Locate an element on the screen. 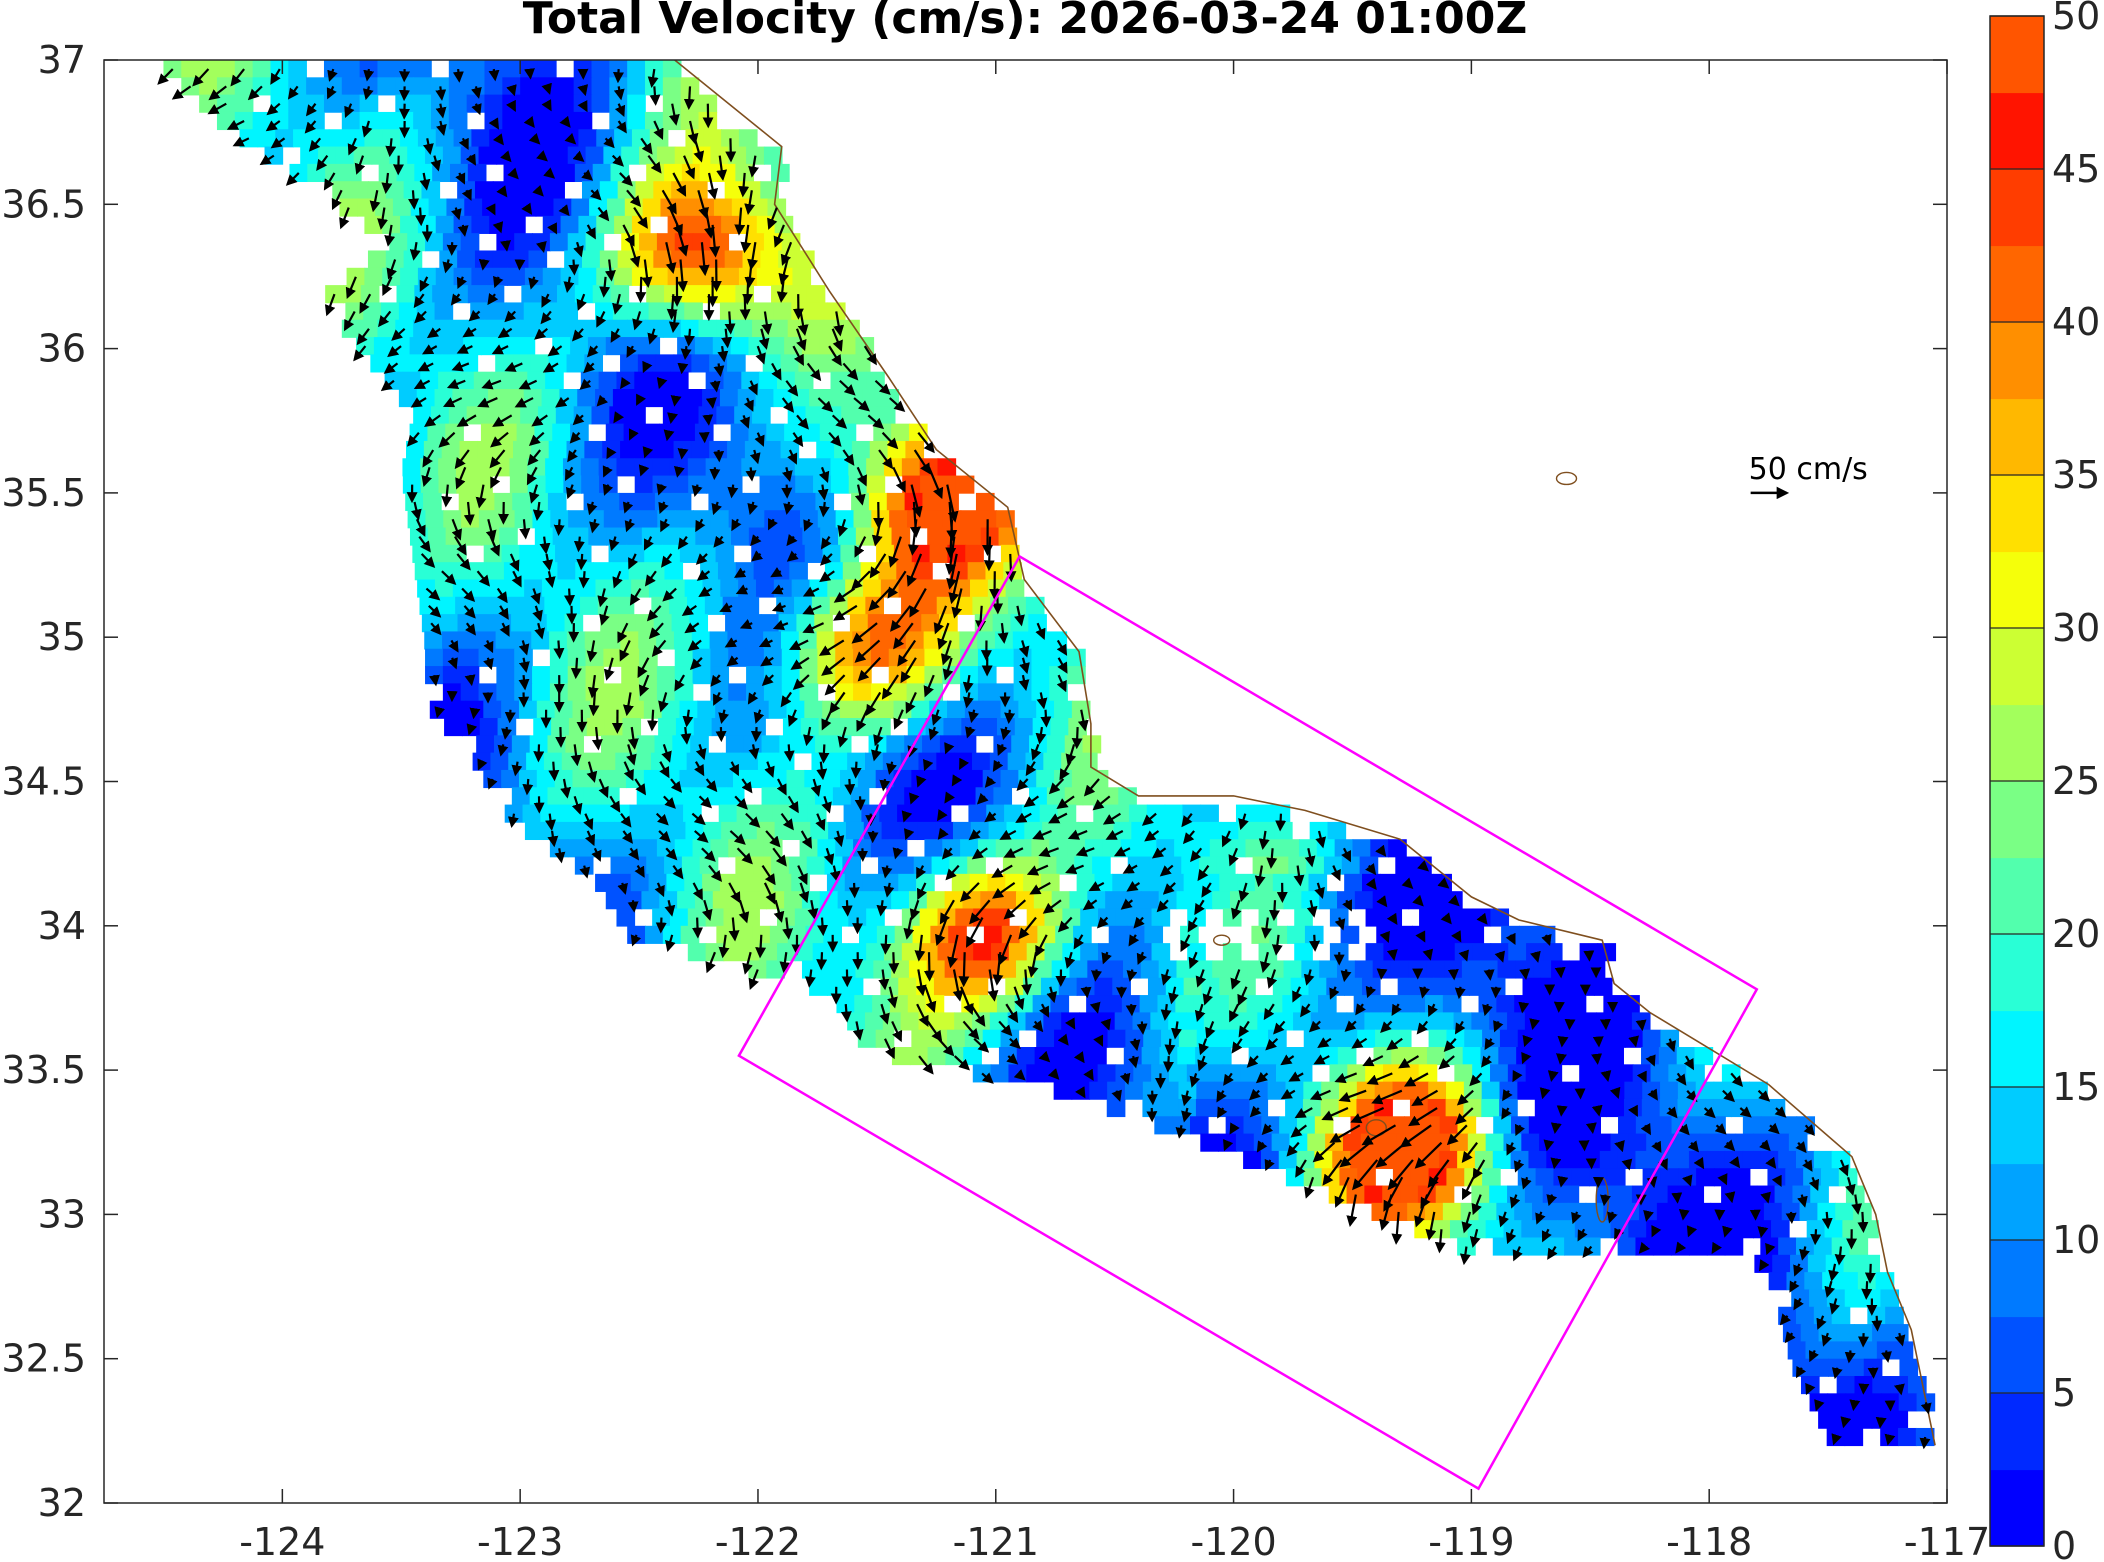 This screenshot has width=2104, height=1562. y-tick-label: 35 is located at coordinates (62, 637).